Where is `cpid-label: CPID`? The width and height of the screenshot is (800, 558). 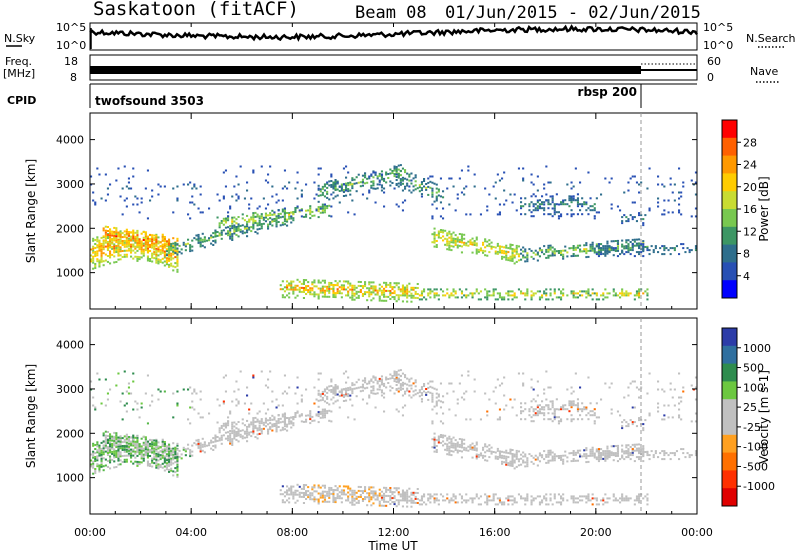 cpid-label: CPID is located at coordinates (21, 100).